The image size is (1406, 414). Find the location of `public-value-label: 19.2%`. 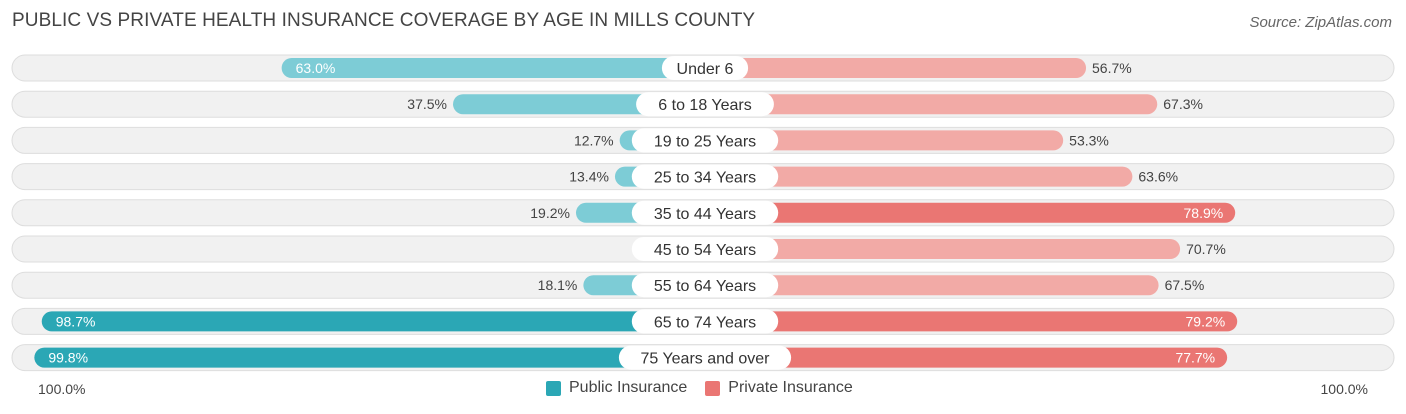

public-value-label: 19.2% is located at coordinates (550, 213).